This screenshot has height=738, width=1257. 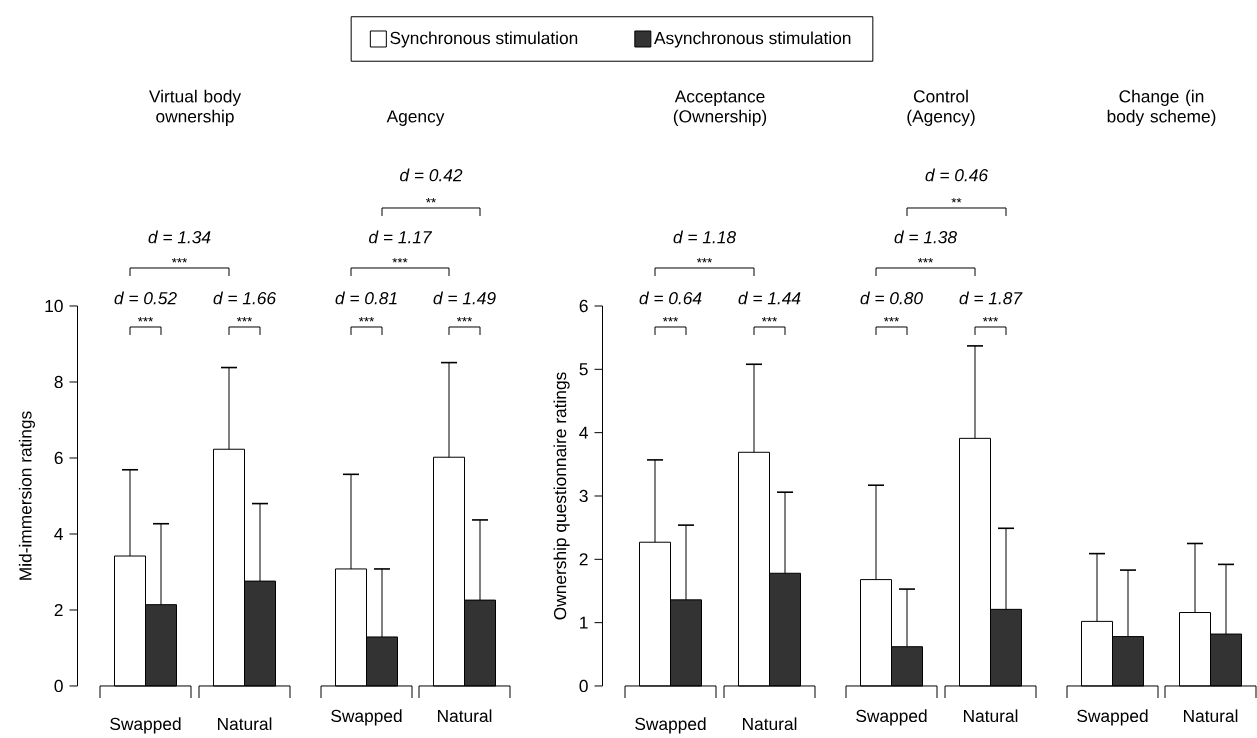 What do you see at coordinates (54, 306) in the screenshot?
I see `y-tick-label: 10` at bounding box center [54, 306].